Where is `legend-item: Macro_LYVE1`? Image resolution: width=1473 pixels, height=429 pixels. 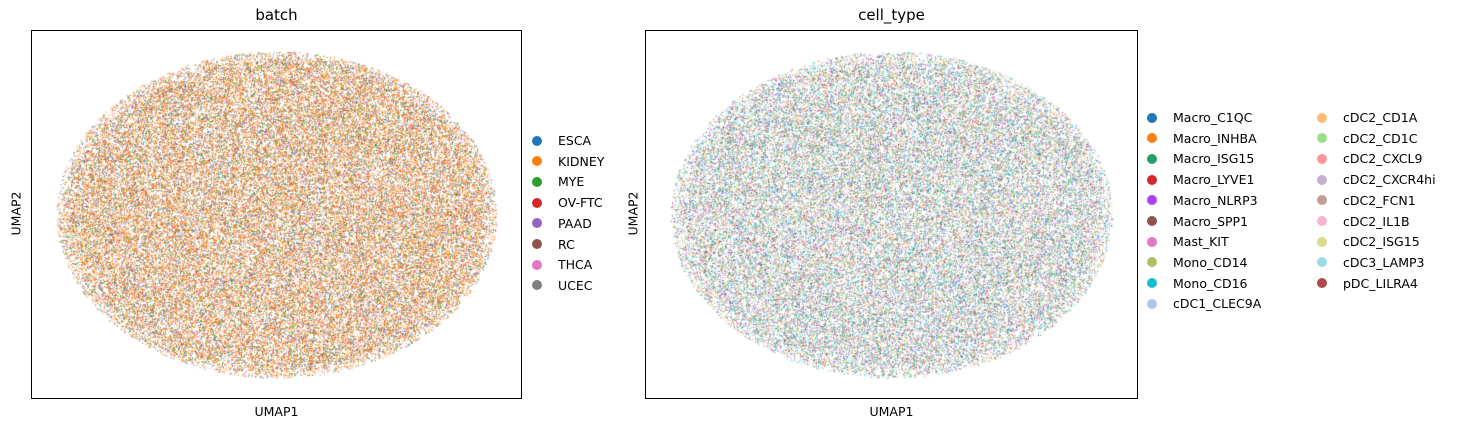 legend-item: Macro_LYVE1 is located at coordinates (1200, 179).